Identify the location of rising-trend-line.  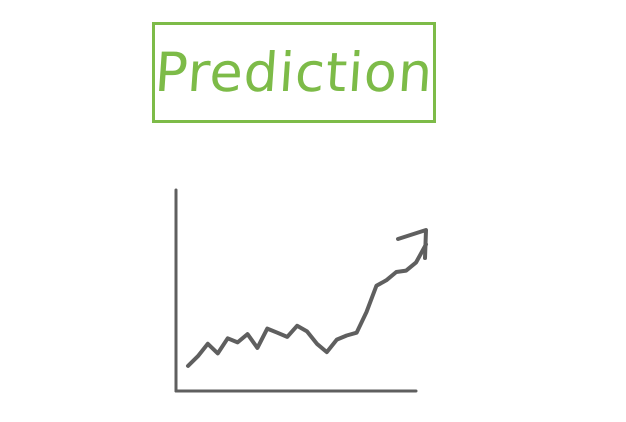
(307, 305).